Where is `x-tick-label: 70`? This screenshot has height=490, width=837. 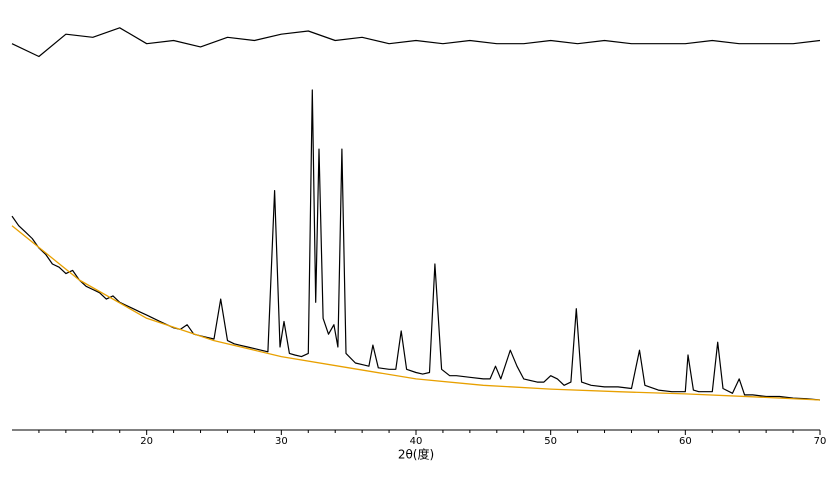 x-tick-label: 70 is located at coordinates (820, 441).